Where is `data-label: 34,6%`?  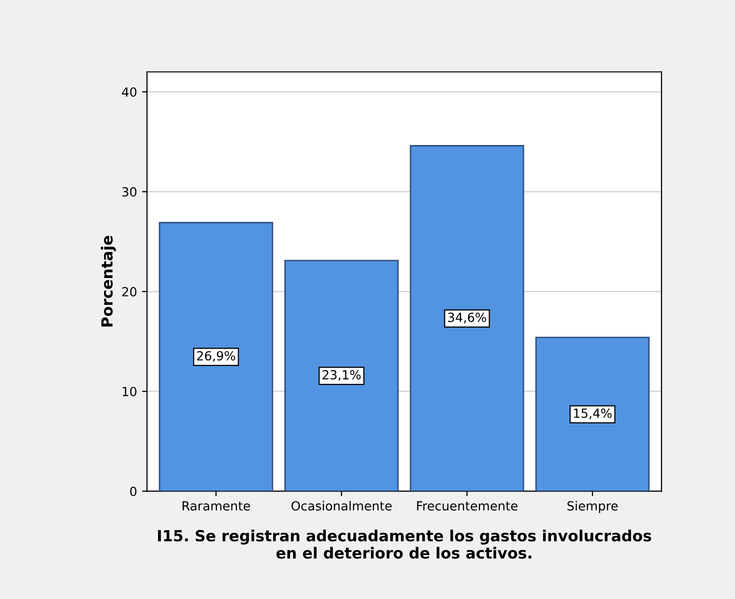 data-label: 34,6% is located at coordinates (467, 318).